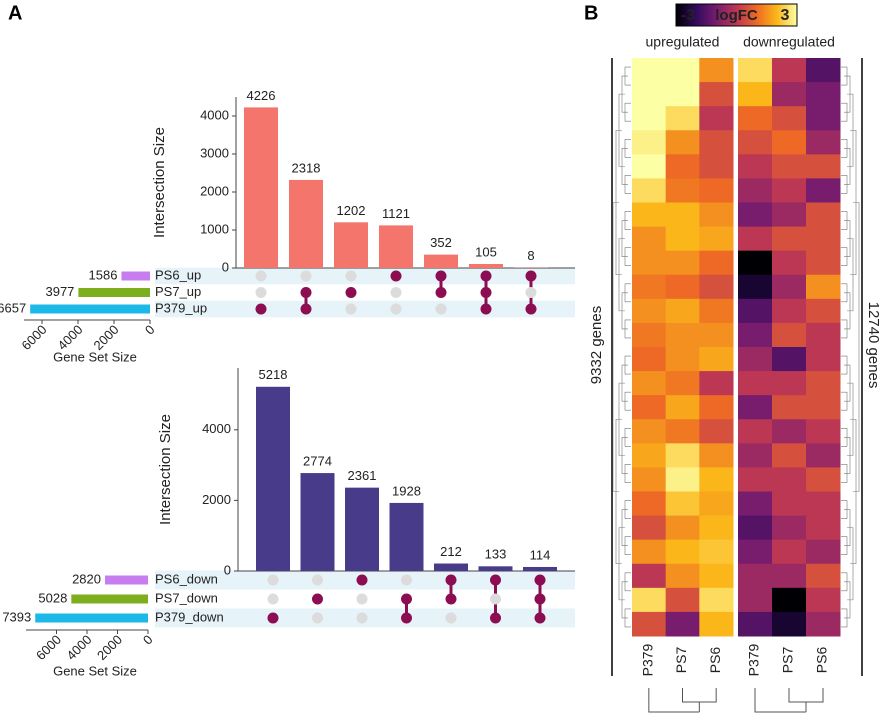  Describe the element at coordinates (365, 309) in the screenshot. I see `matrix-row-bg` at that location.